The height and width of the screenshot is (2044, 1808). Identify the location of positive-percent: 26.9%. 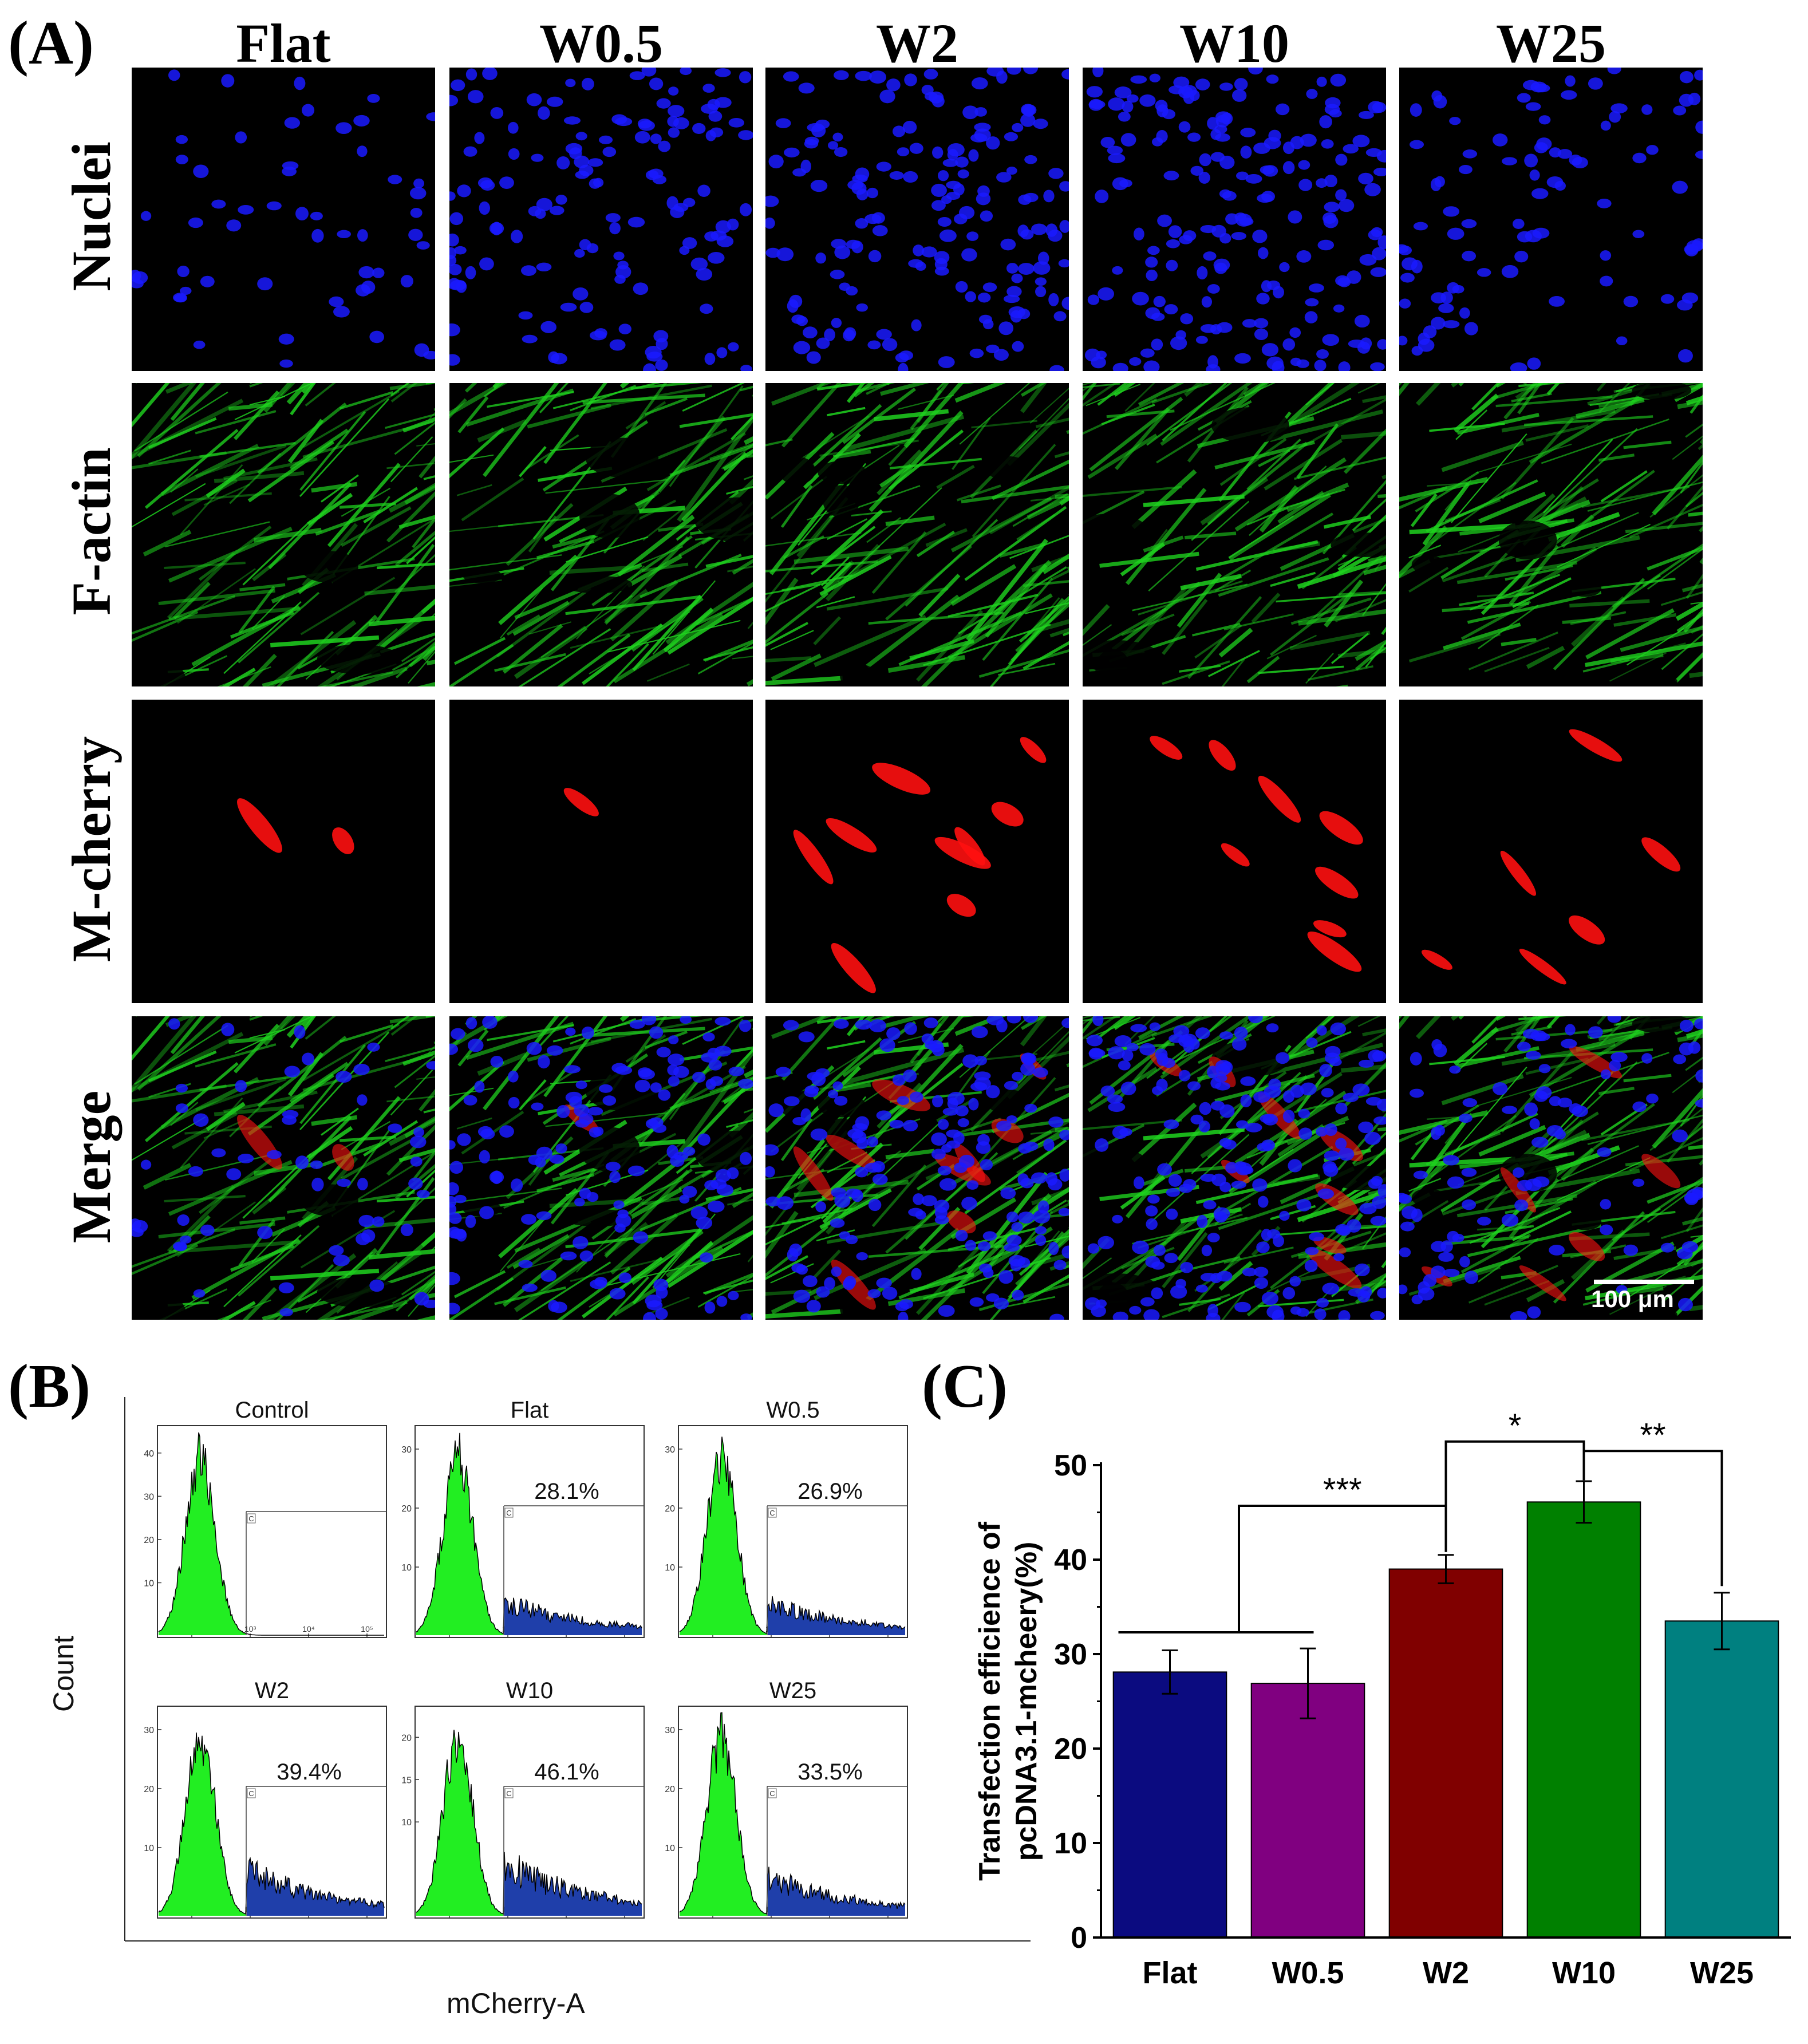
(830, 1491).